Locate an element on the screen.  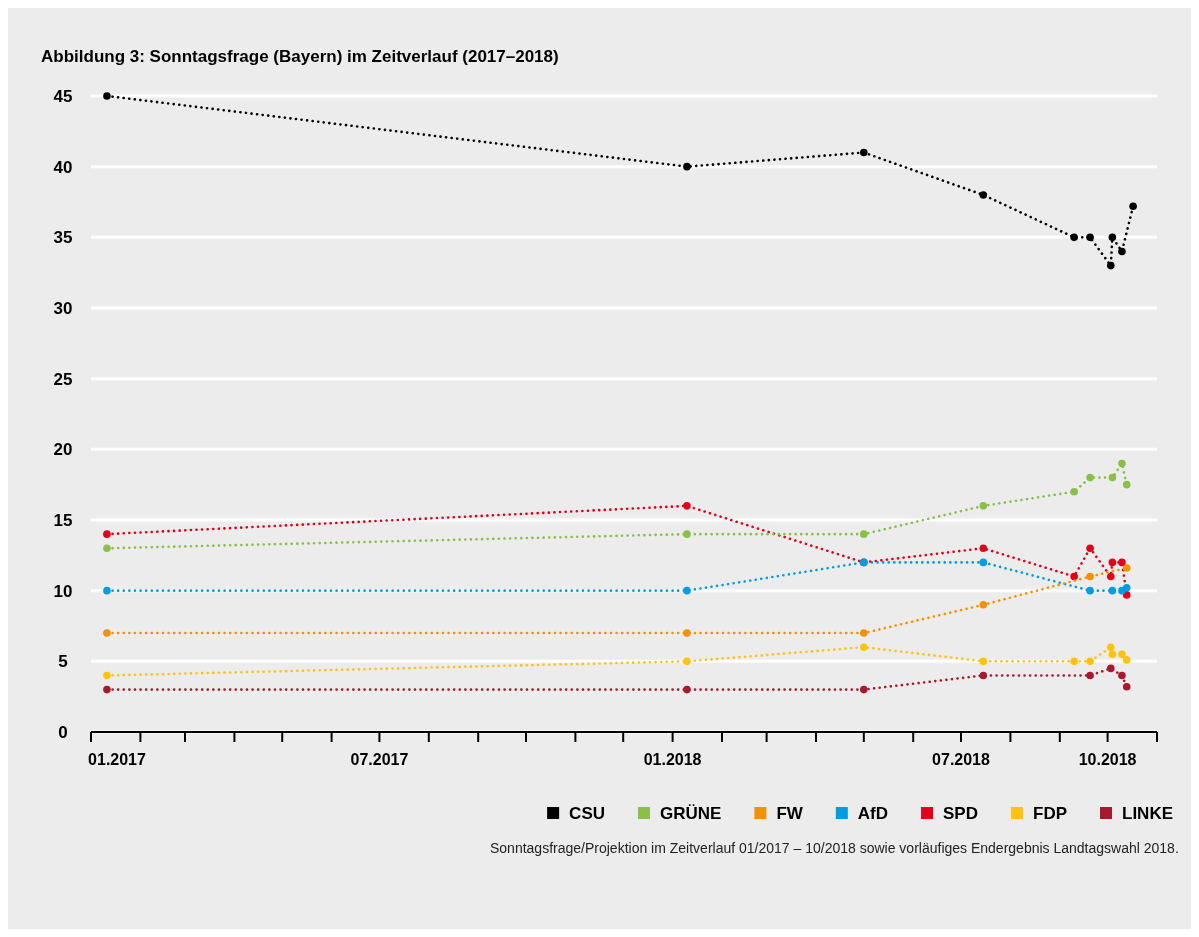
legend-label: SPD is located at coordinates (961, 813).